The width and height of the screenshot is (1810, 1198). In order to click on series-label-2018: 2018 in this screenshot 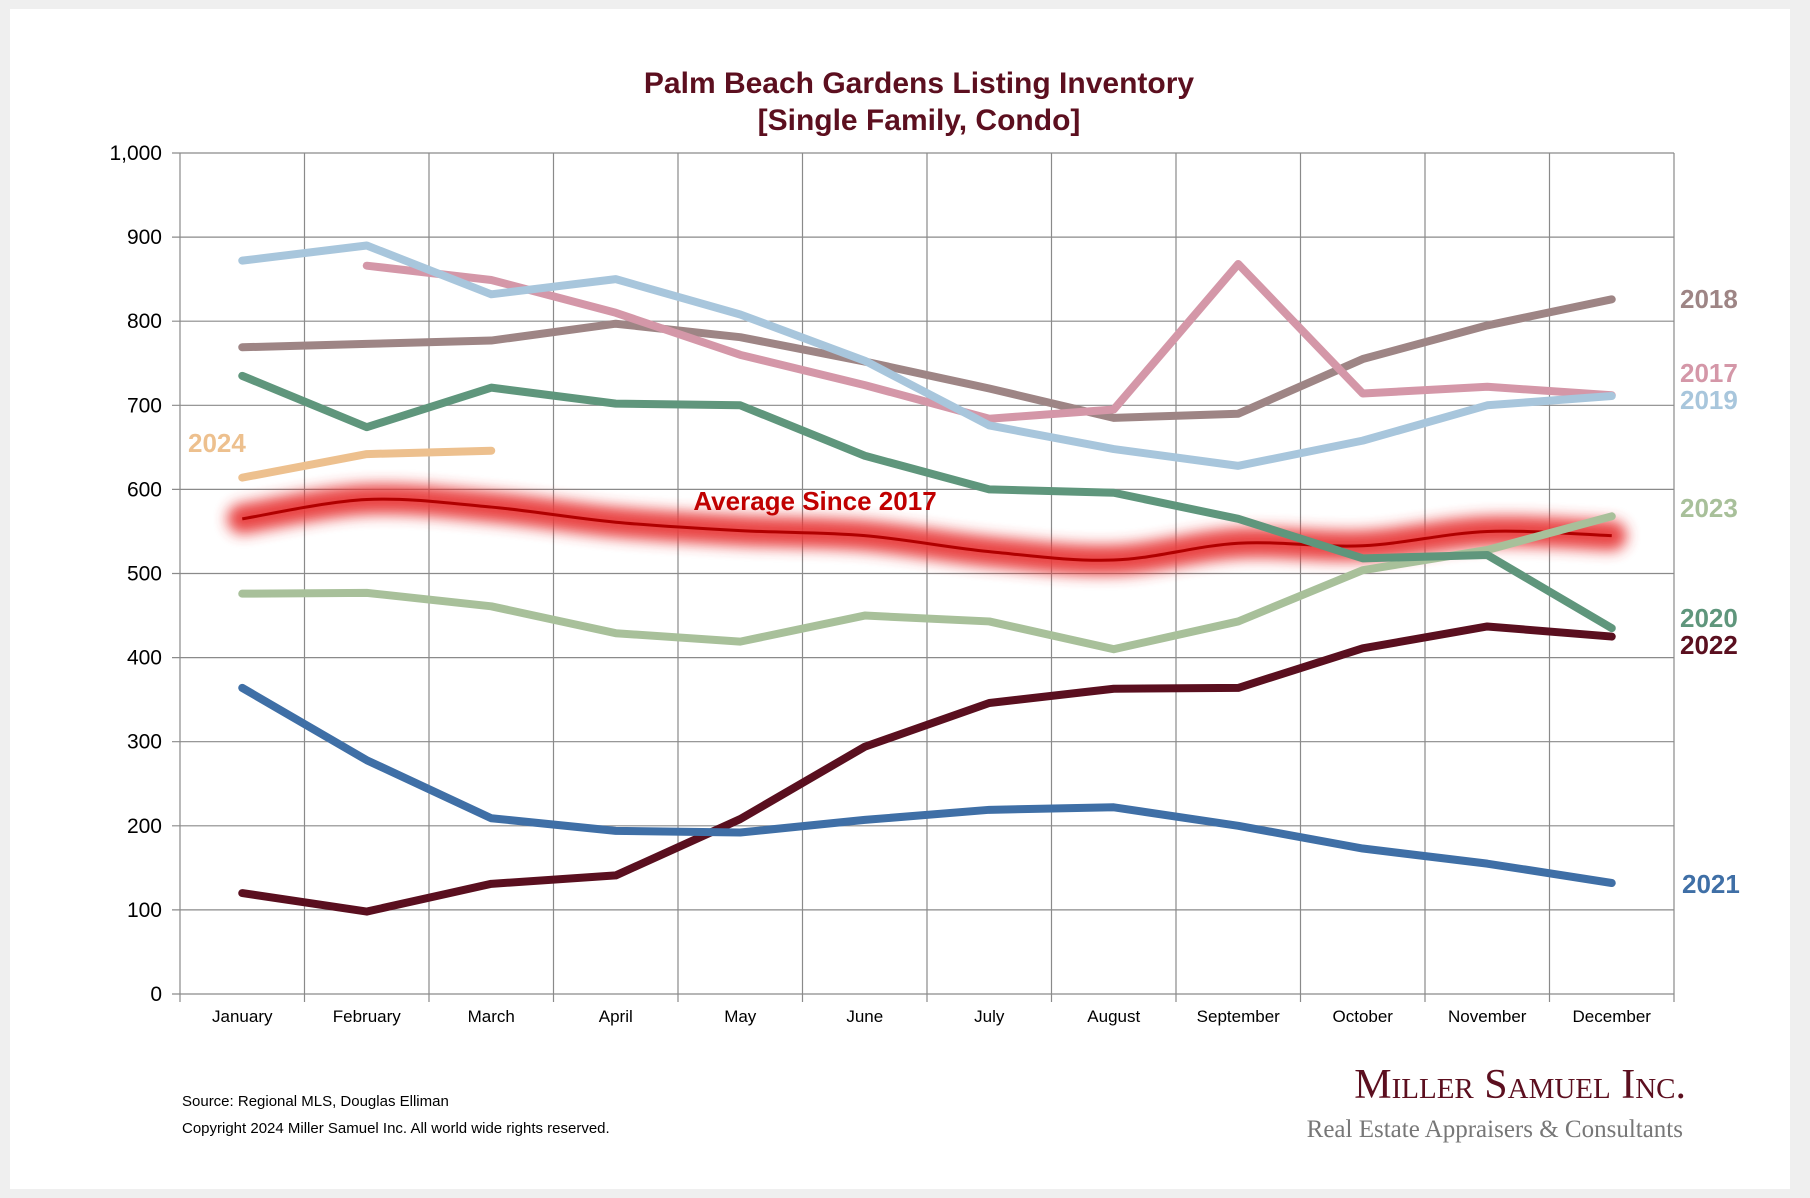, I will do `click(1709, 299)`.